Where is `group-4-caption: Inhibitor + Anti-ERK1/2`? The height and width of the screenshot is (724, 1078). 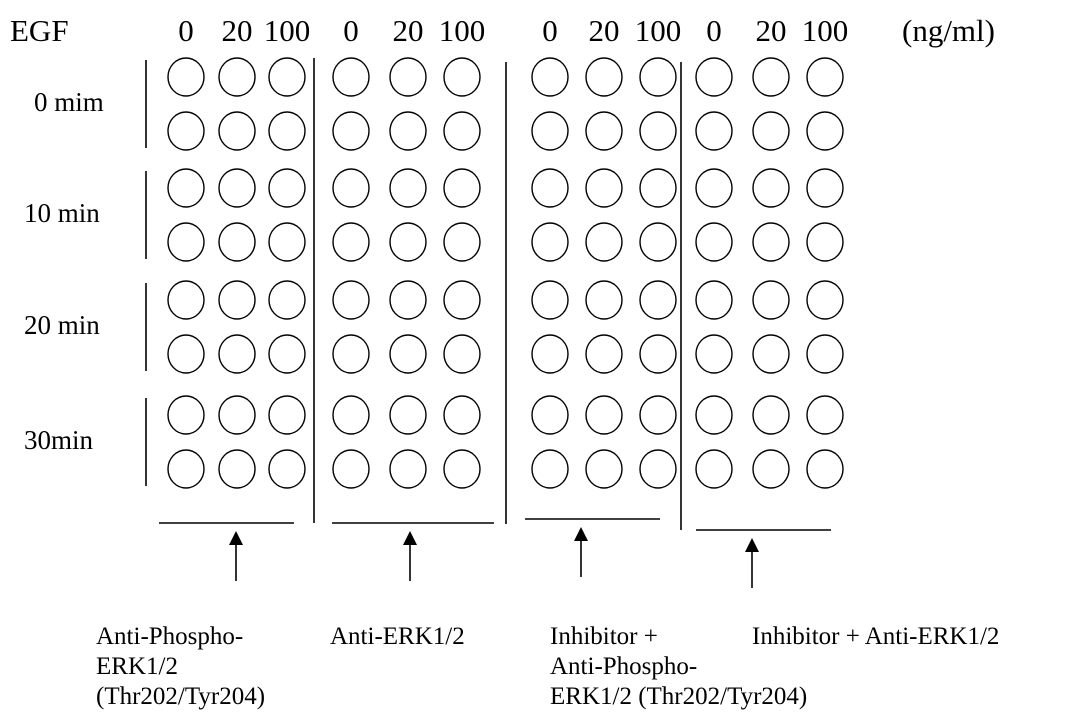
group-4-caption: Inhibitor + Anti-ERK1/2 is located at coordinates (876, 636).